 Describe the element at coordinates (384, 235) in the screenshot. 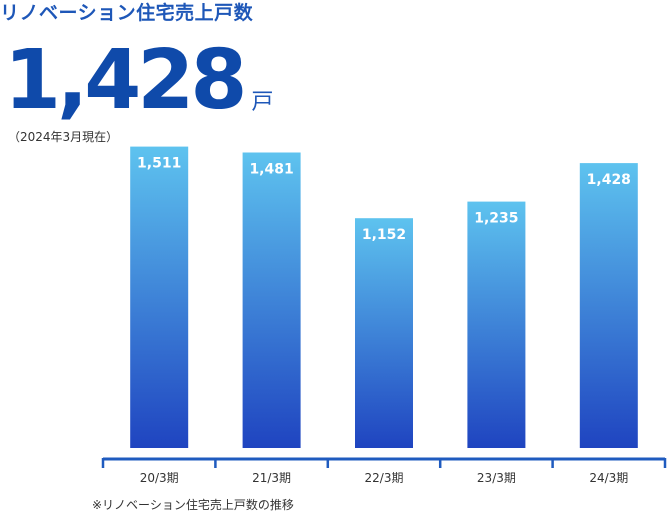

I see `bar-value-label-3: 1,152` at that location.